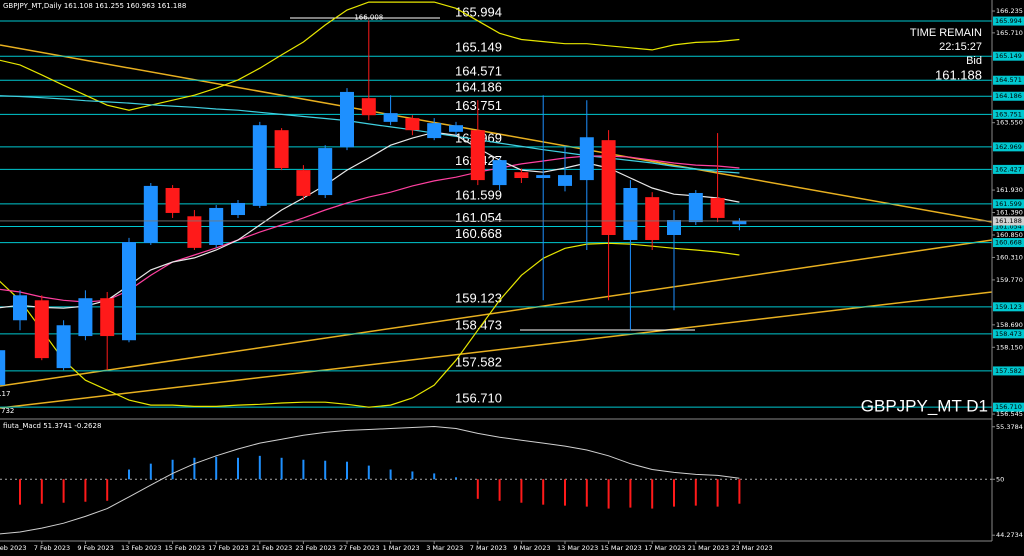 This screenshot has height=556, width=1024. What do you see at coordinates (1009, 235) in the screenshot?
I see `y-tick-label: 160.850` at bounding box center [1009, 235].